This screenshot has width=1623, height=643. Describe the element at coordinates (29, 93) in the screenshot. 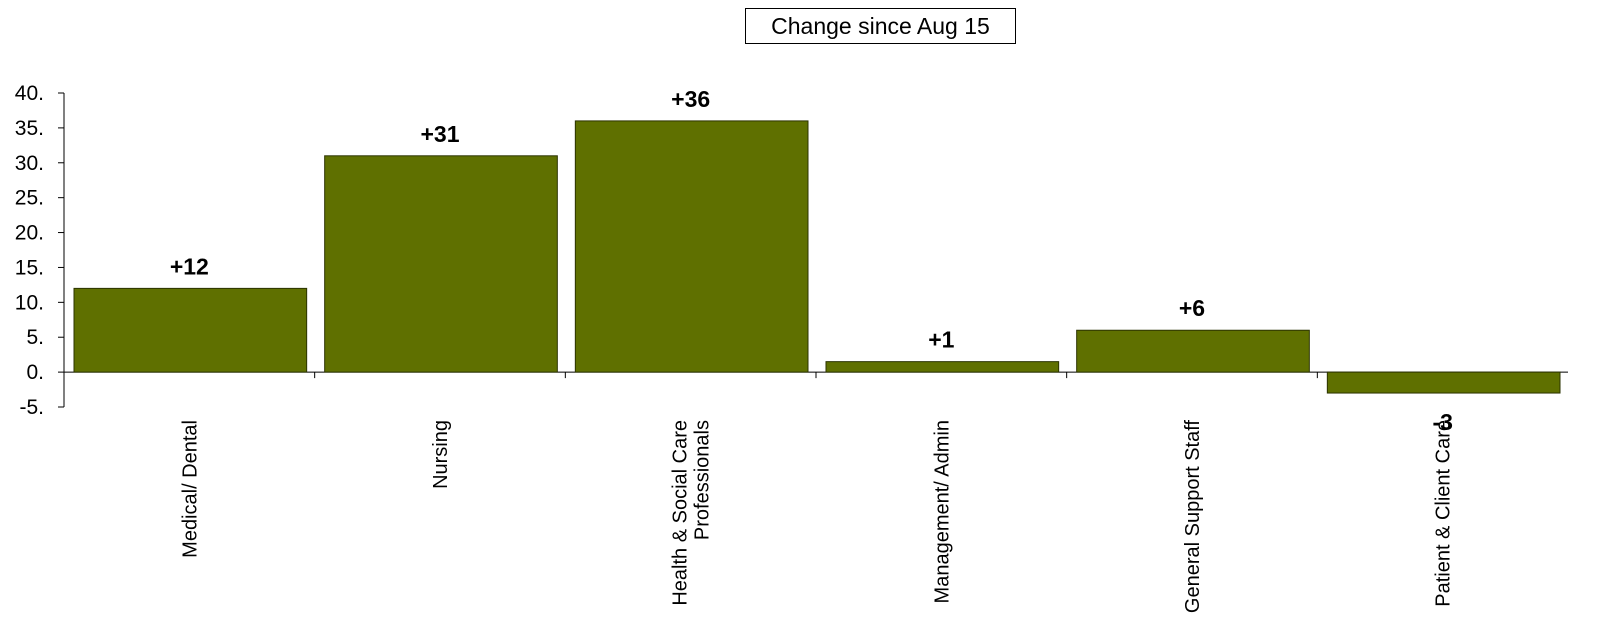

I see `y-tick-label: 40.` at that location.